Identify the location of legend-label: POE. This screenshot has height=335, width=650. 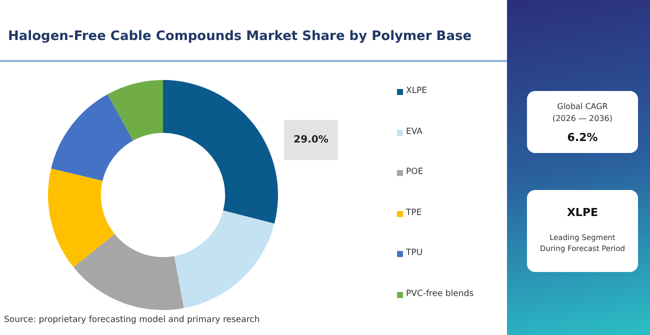
(415, 172).